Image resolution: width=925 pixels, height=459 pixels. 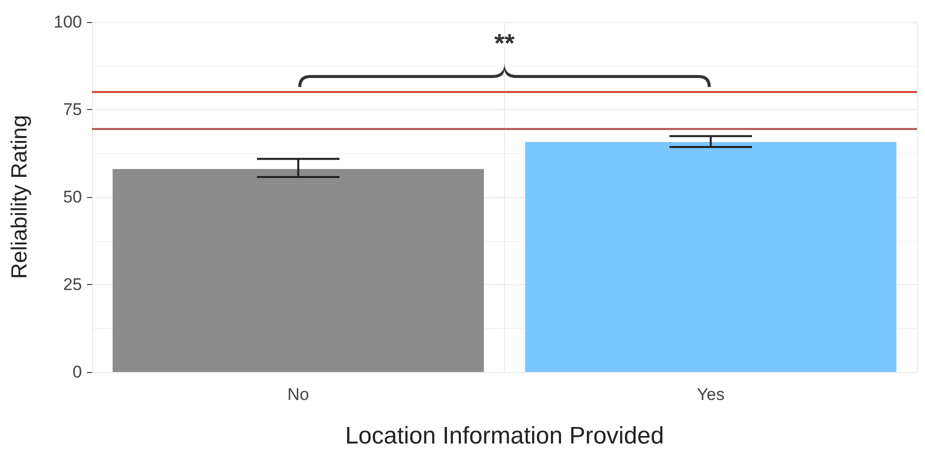 What do you see at coordinates (504, 43) in the screenshot?
I see `annotation: **` at bounding box center [504, 43].